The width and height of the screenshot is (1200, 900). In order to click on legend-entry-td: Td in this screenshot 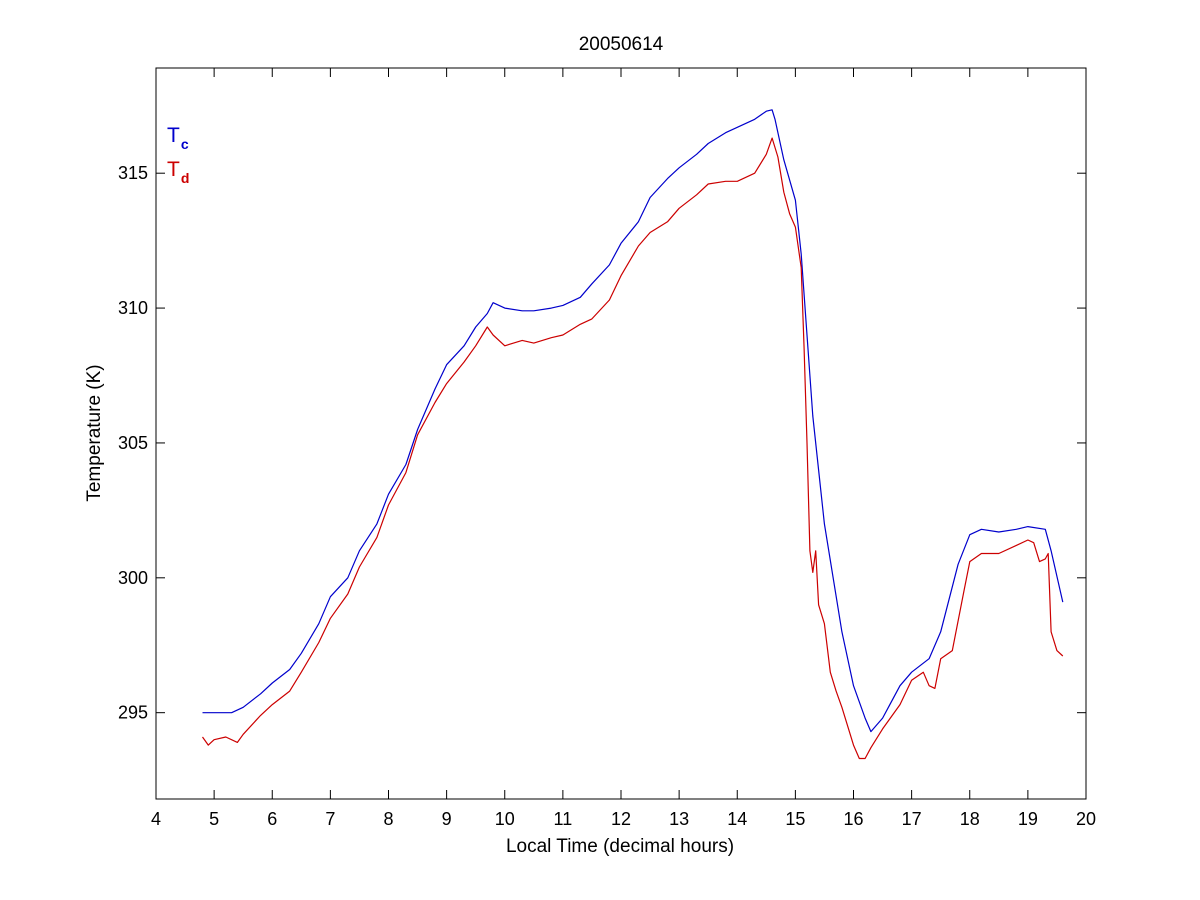, I will do `click(178, 172)`.